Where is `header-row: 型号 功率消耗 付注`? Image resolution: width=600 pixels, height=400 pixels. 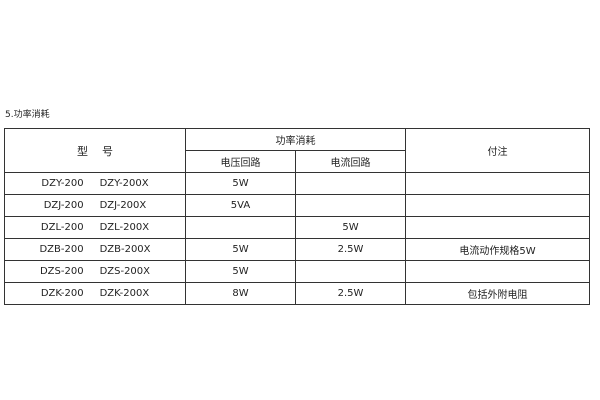
header-row: 型号 功率消耗 付注 is located at coordinates (297, 150).